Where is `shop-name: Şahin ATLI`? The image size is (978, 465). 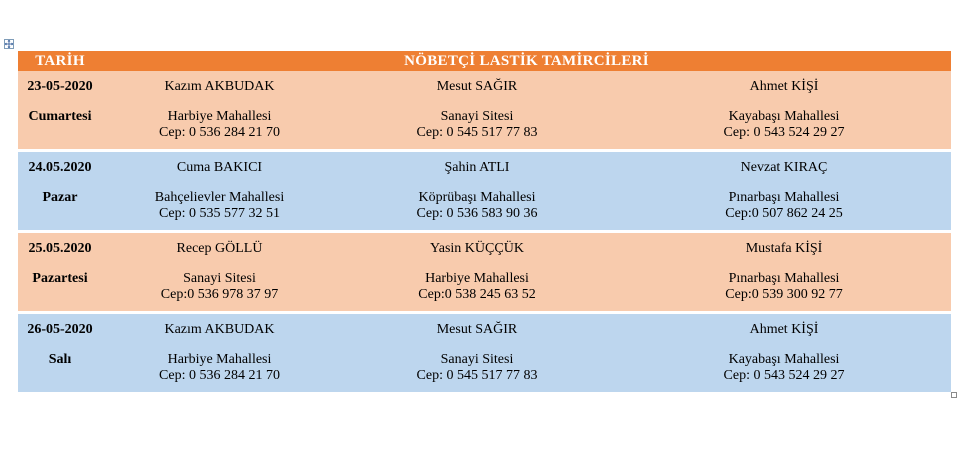 shop-name: Şahin ATLI is located at coordinates (477, 167).